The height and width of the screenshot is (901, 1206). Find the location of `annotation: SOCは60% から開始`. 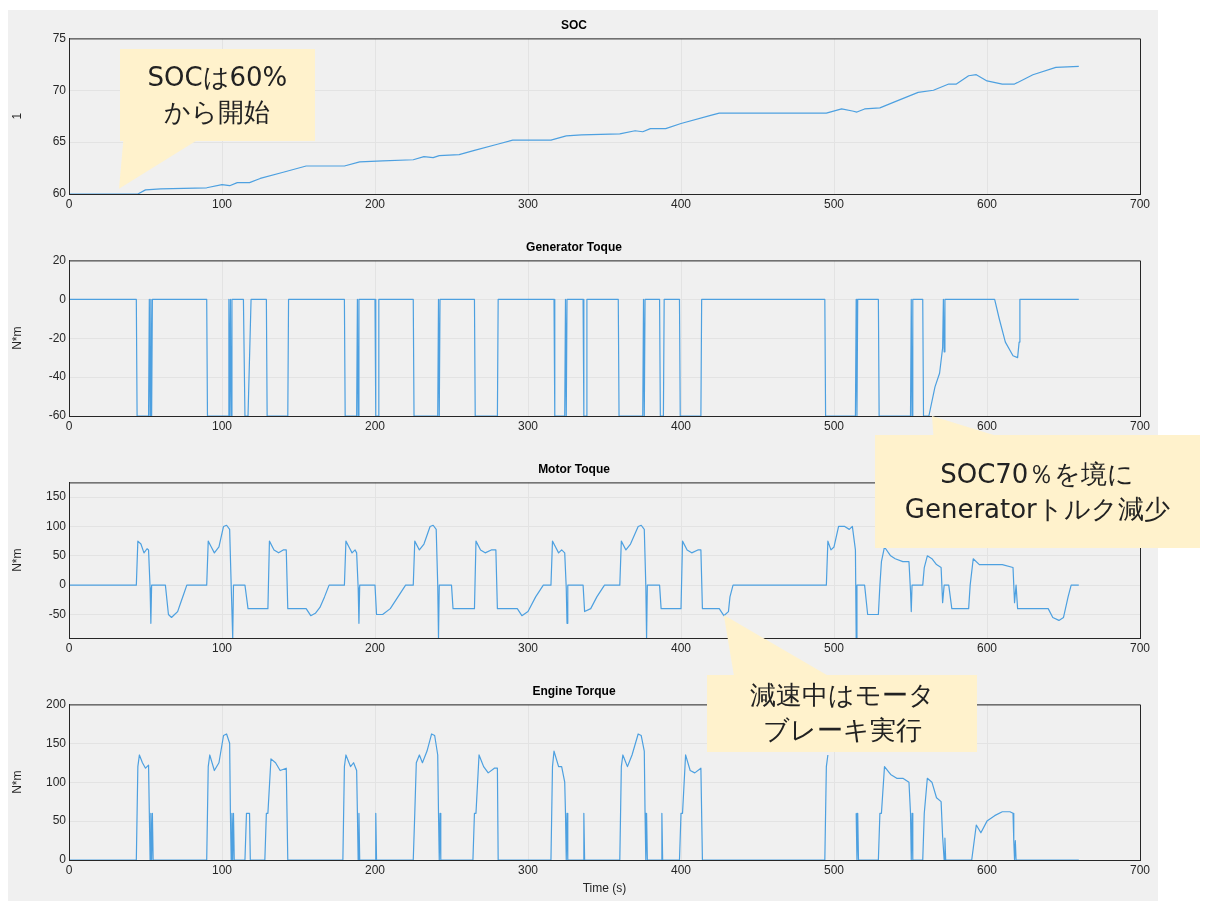

annotation: SOCは60% から開始 is located at coordinates (217, 94).